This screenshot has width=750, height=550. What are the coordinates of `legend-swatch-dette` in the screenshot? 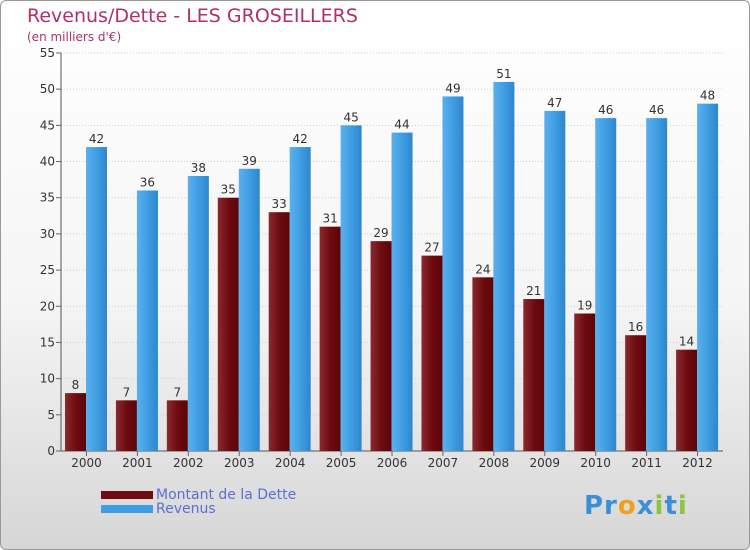 It's located at (127, 495).